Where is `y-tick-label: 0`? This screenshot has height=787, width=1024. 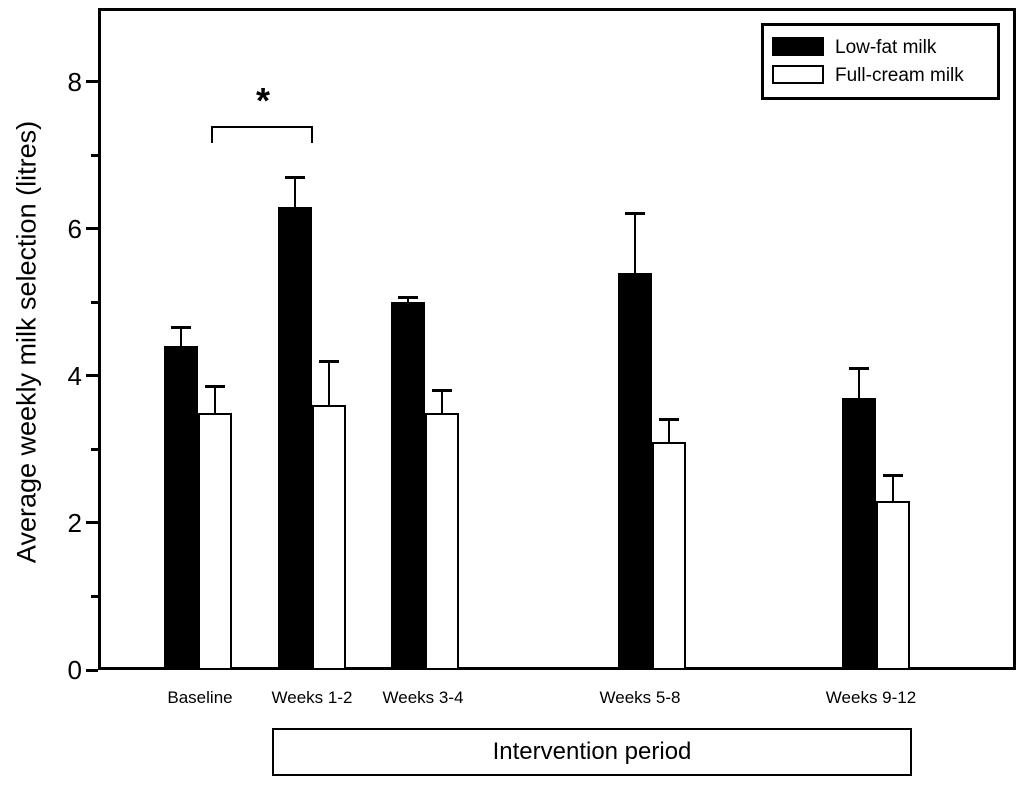
y-tick-label: 0 is located at coordinates (74, 670).